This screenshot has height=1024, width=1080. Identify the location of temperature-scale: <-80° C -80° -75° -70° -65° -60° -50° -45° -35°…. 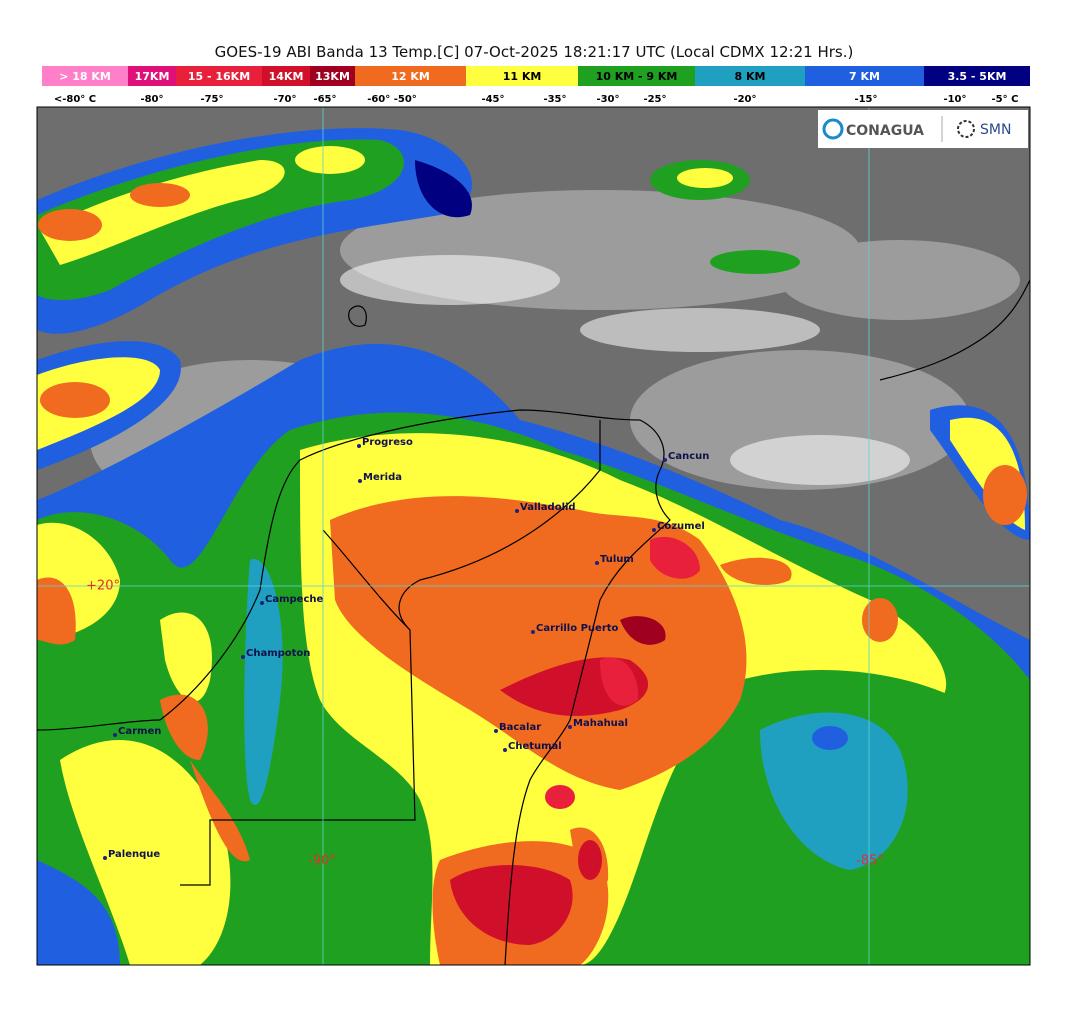
(536, 99).